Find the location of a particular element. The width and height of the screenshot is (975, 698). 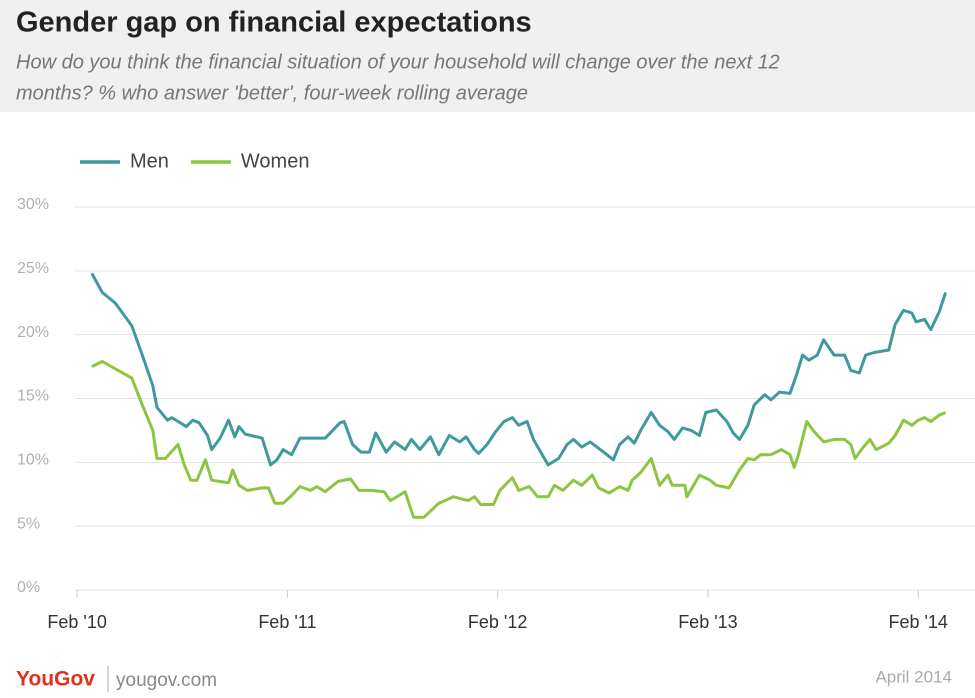

x-tick-label: Feb '11 is located at coordinates (287, 622).